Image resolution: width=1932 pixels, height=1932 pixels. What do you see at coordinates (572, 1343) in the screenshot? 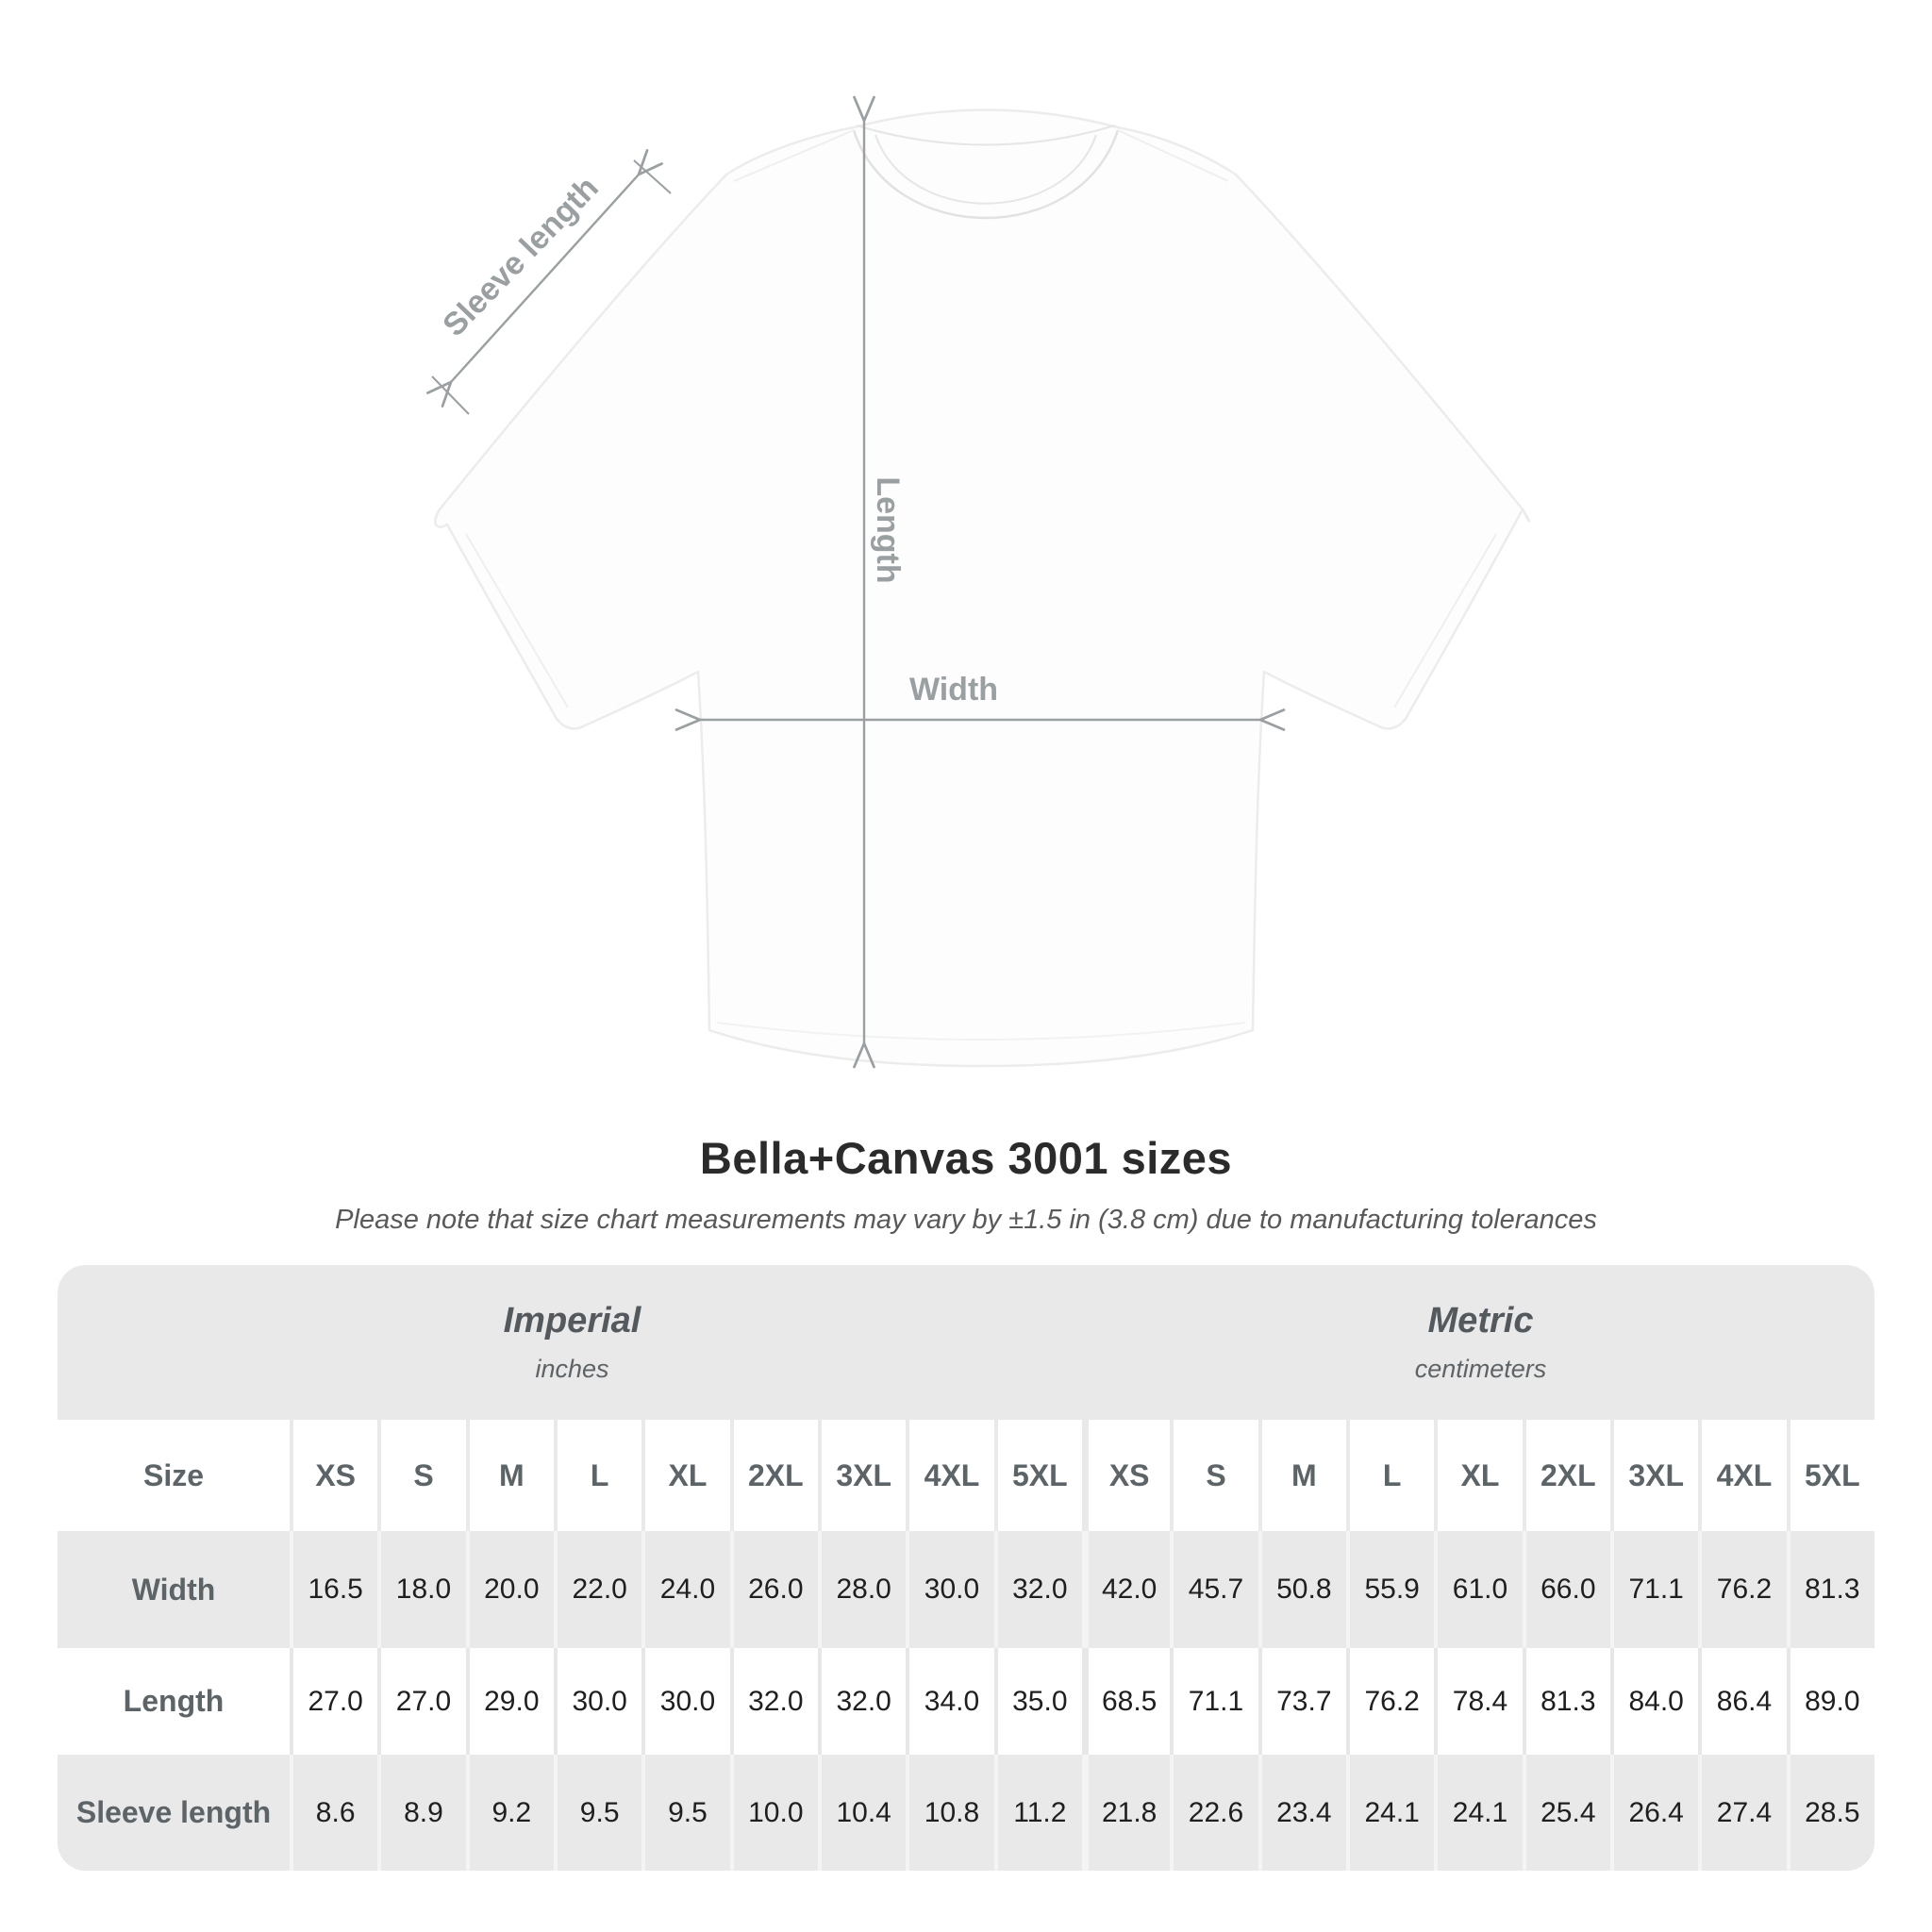
I see `unit-header-imperial: Imperial inches` at bounding box center [572, 1343].